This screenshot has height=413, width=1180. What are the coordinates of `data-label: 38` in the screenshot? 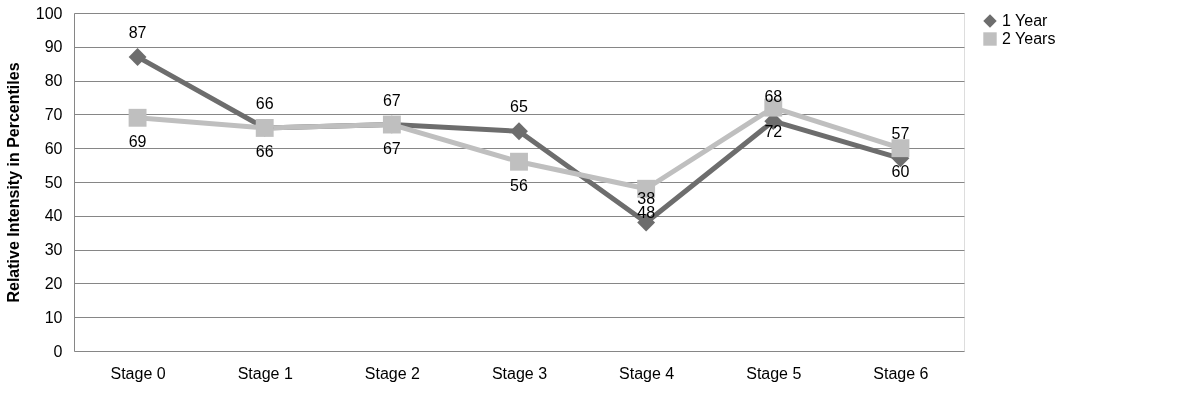 It's located at (646, 198).